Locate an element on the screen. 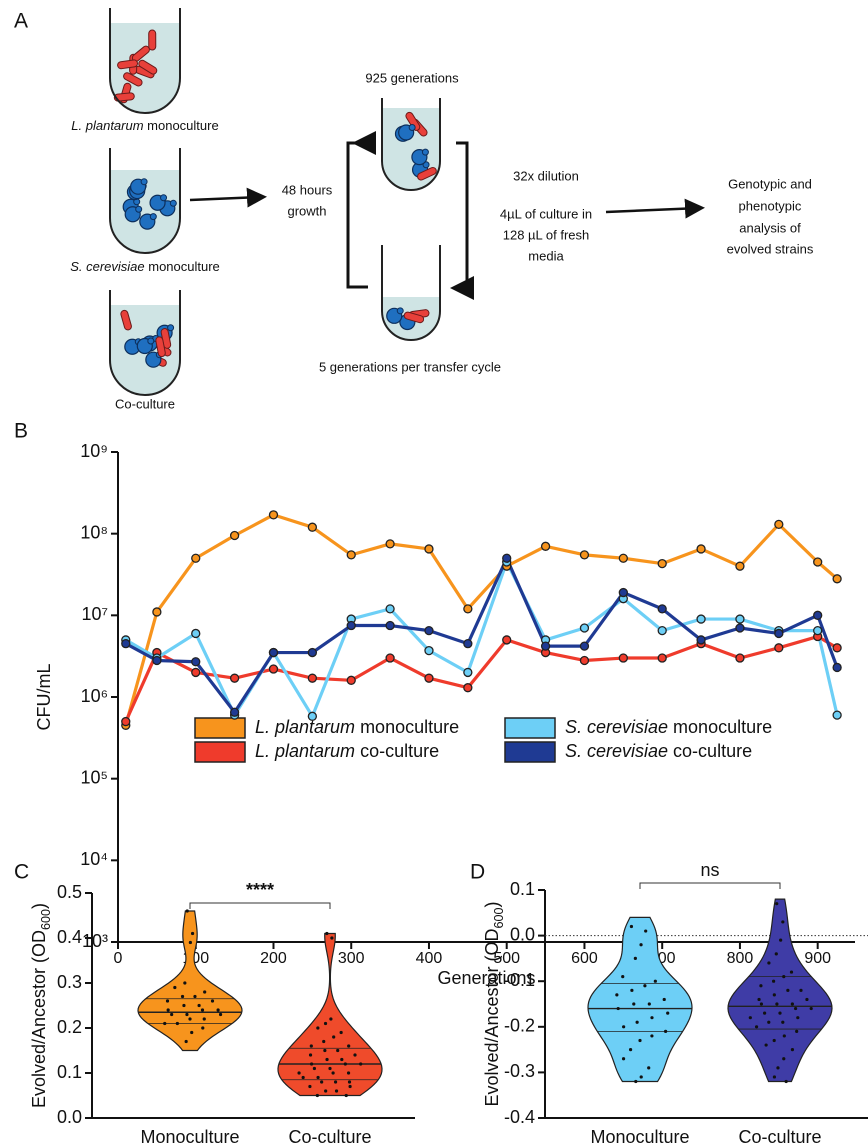 The image size is (868, 1146). label: 10³ is located at coordinates (95, 941).